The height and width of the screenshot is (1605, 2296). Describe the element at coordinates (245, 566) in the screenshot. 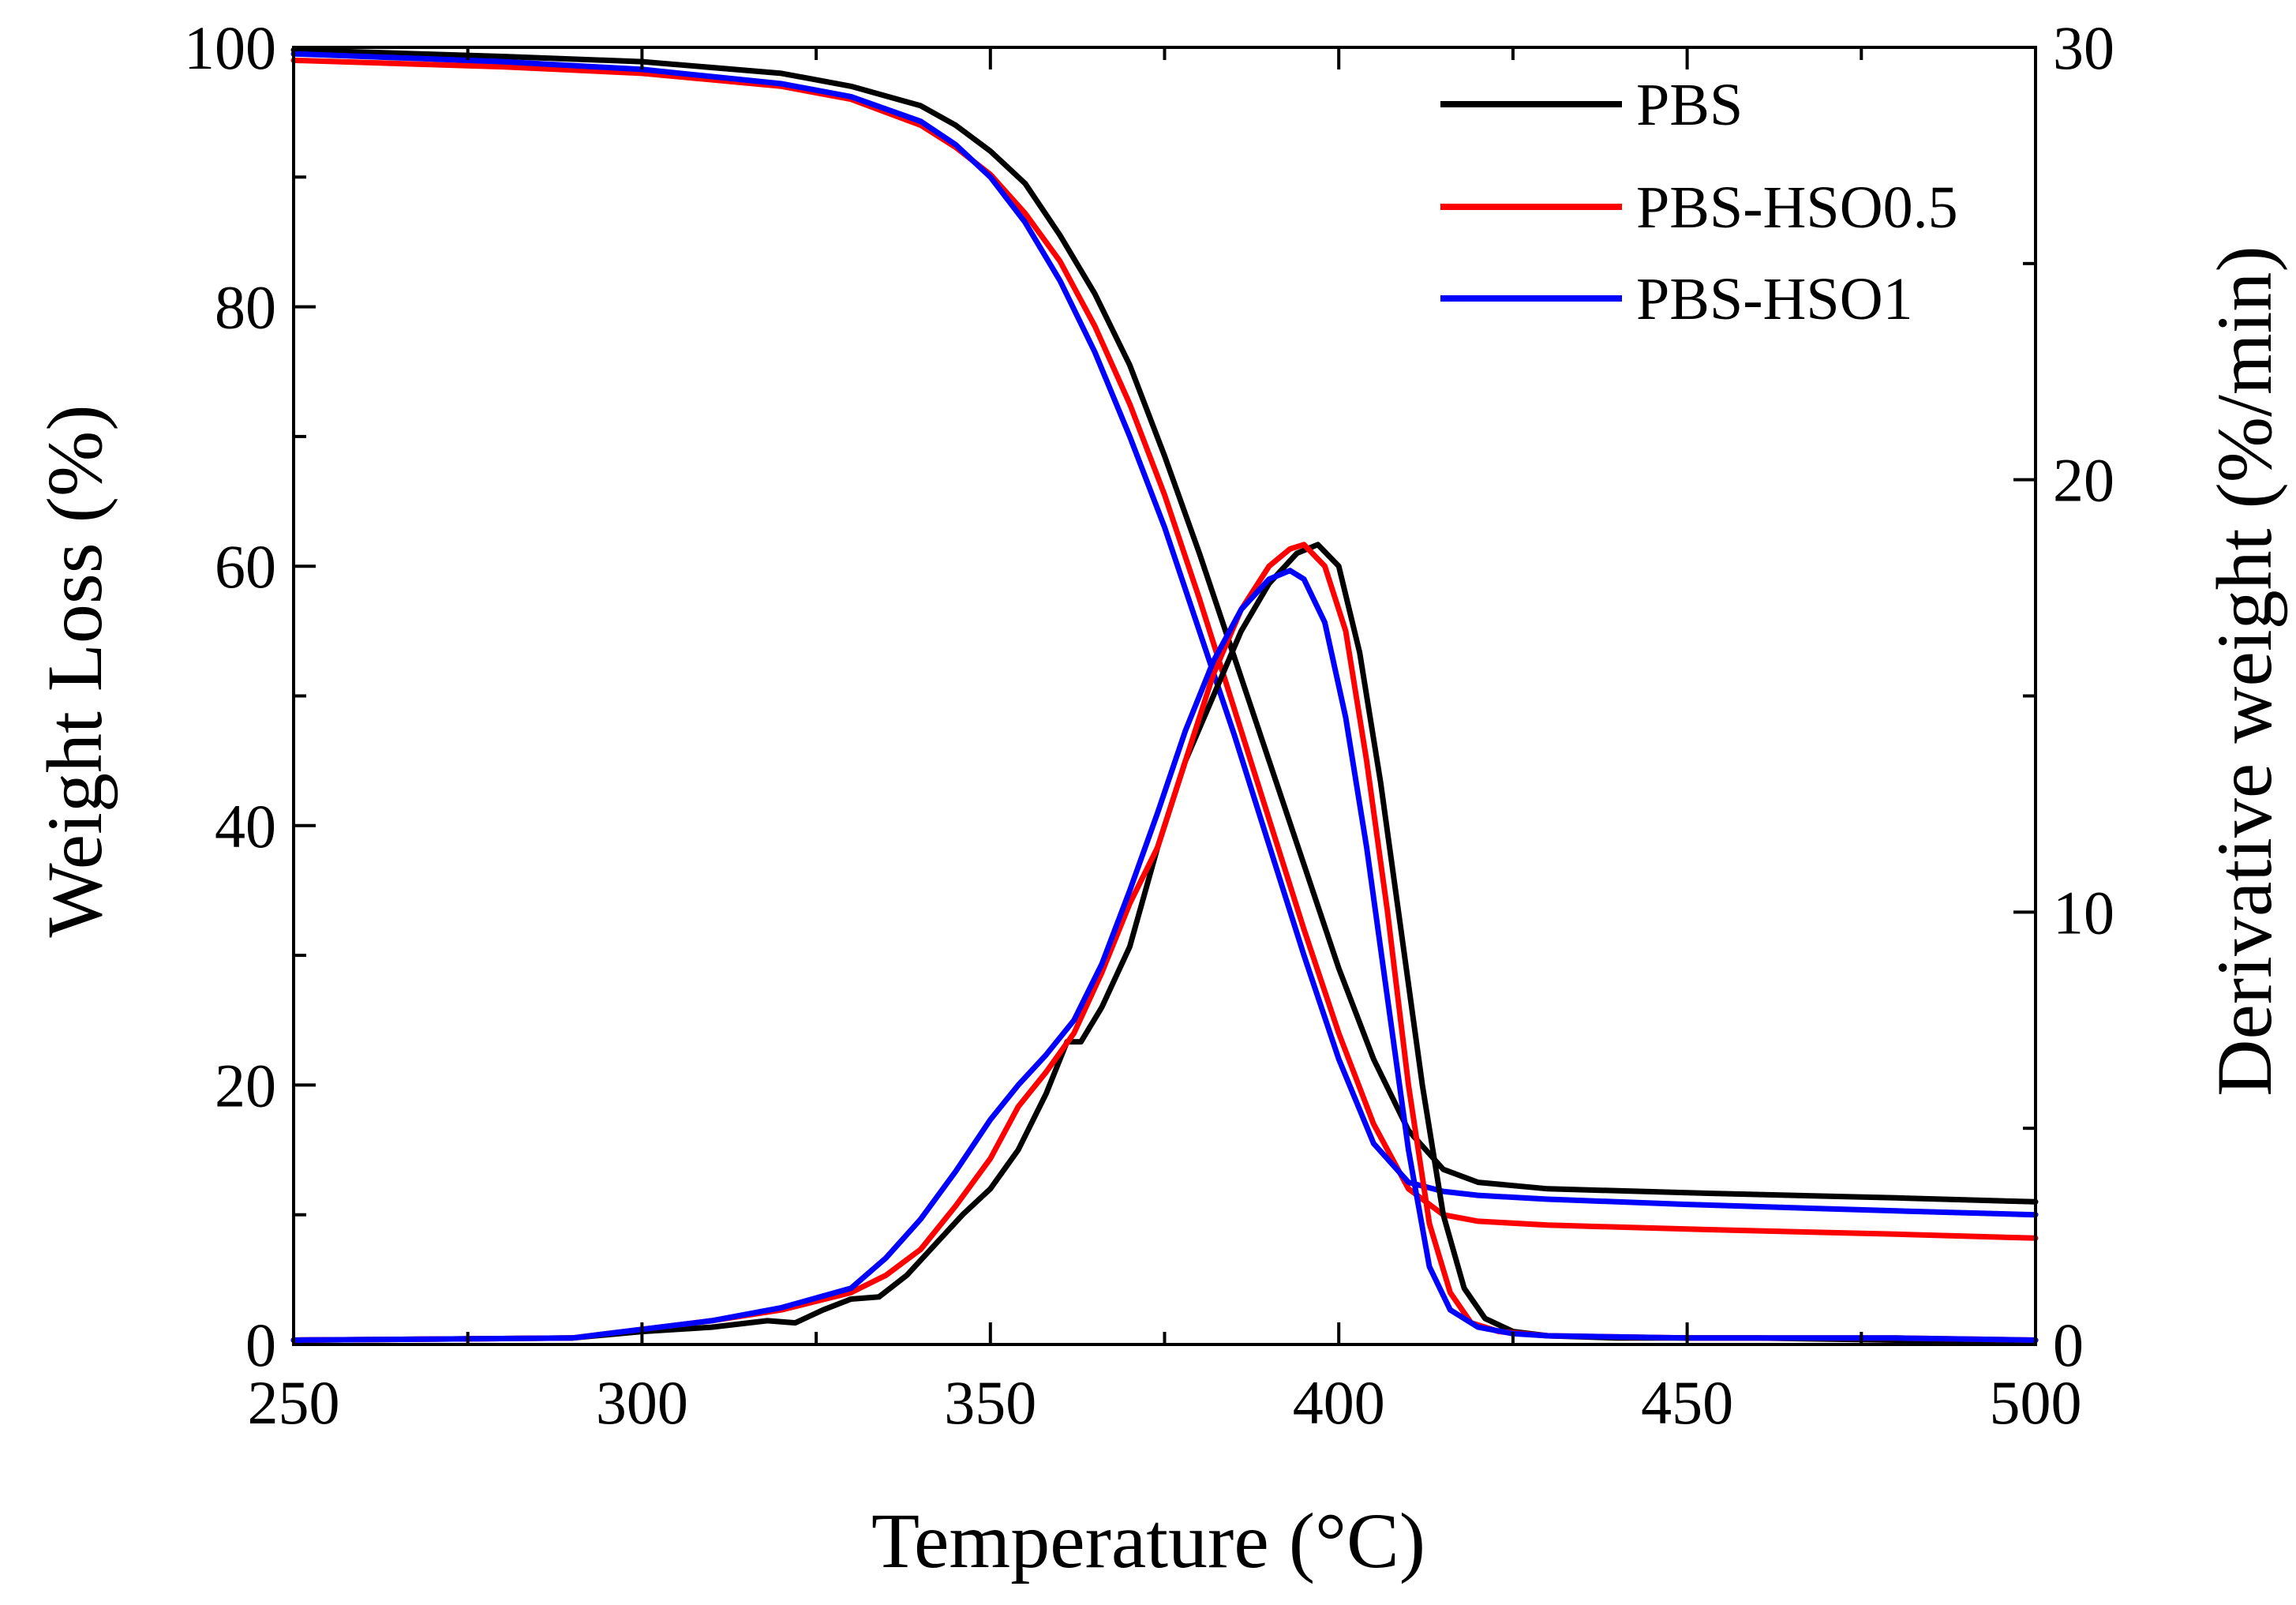

I see `y-left-tick-label: 60` at that location.